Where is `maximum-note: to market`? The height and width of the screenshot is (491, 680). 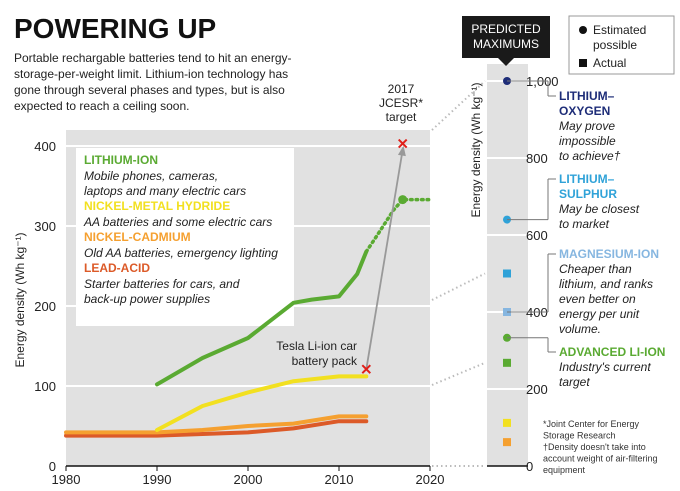
maximum-note: to market is located at coordinates (584, 224).